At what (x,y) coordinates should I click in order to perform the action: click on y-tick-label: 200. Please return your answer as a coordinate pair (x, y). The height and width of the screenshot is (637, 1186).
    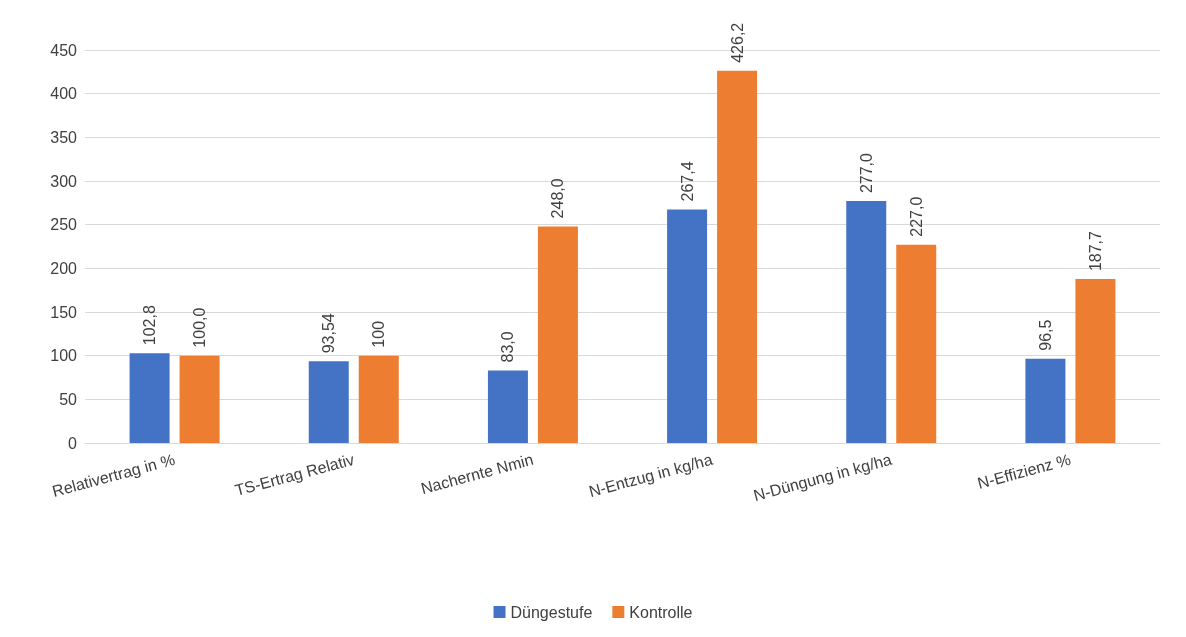
    Looking at the image, I should click on (64, 268).